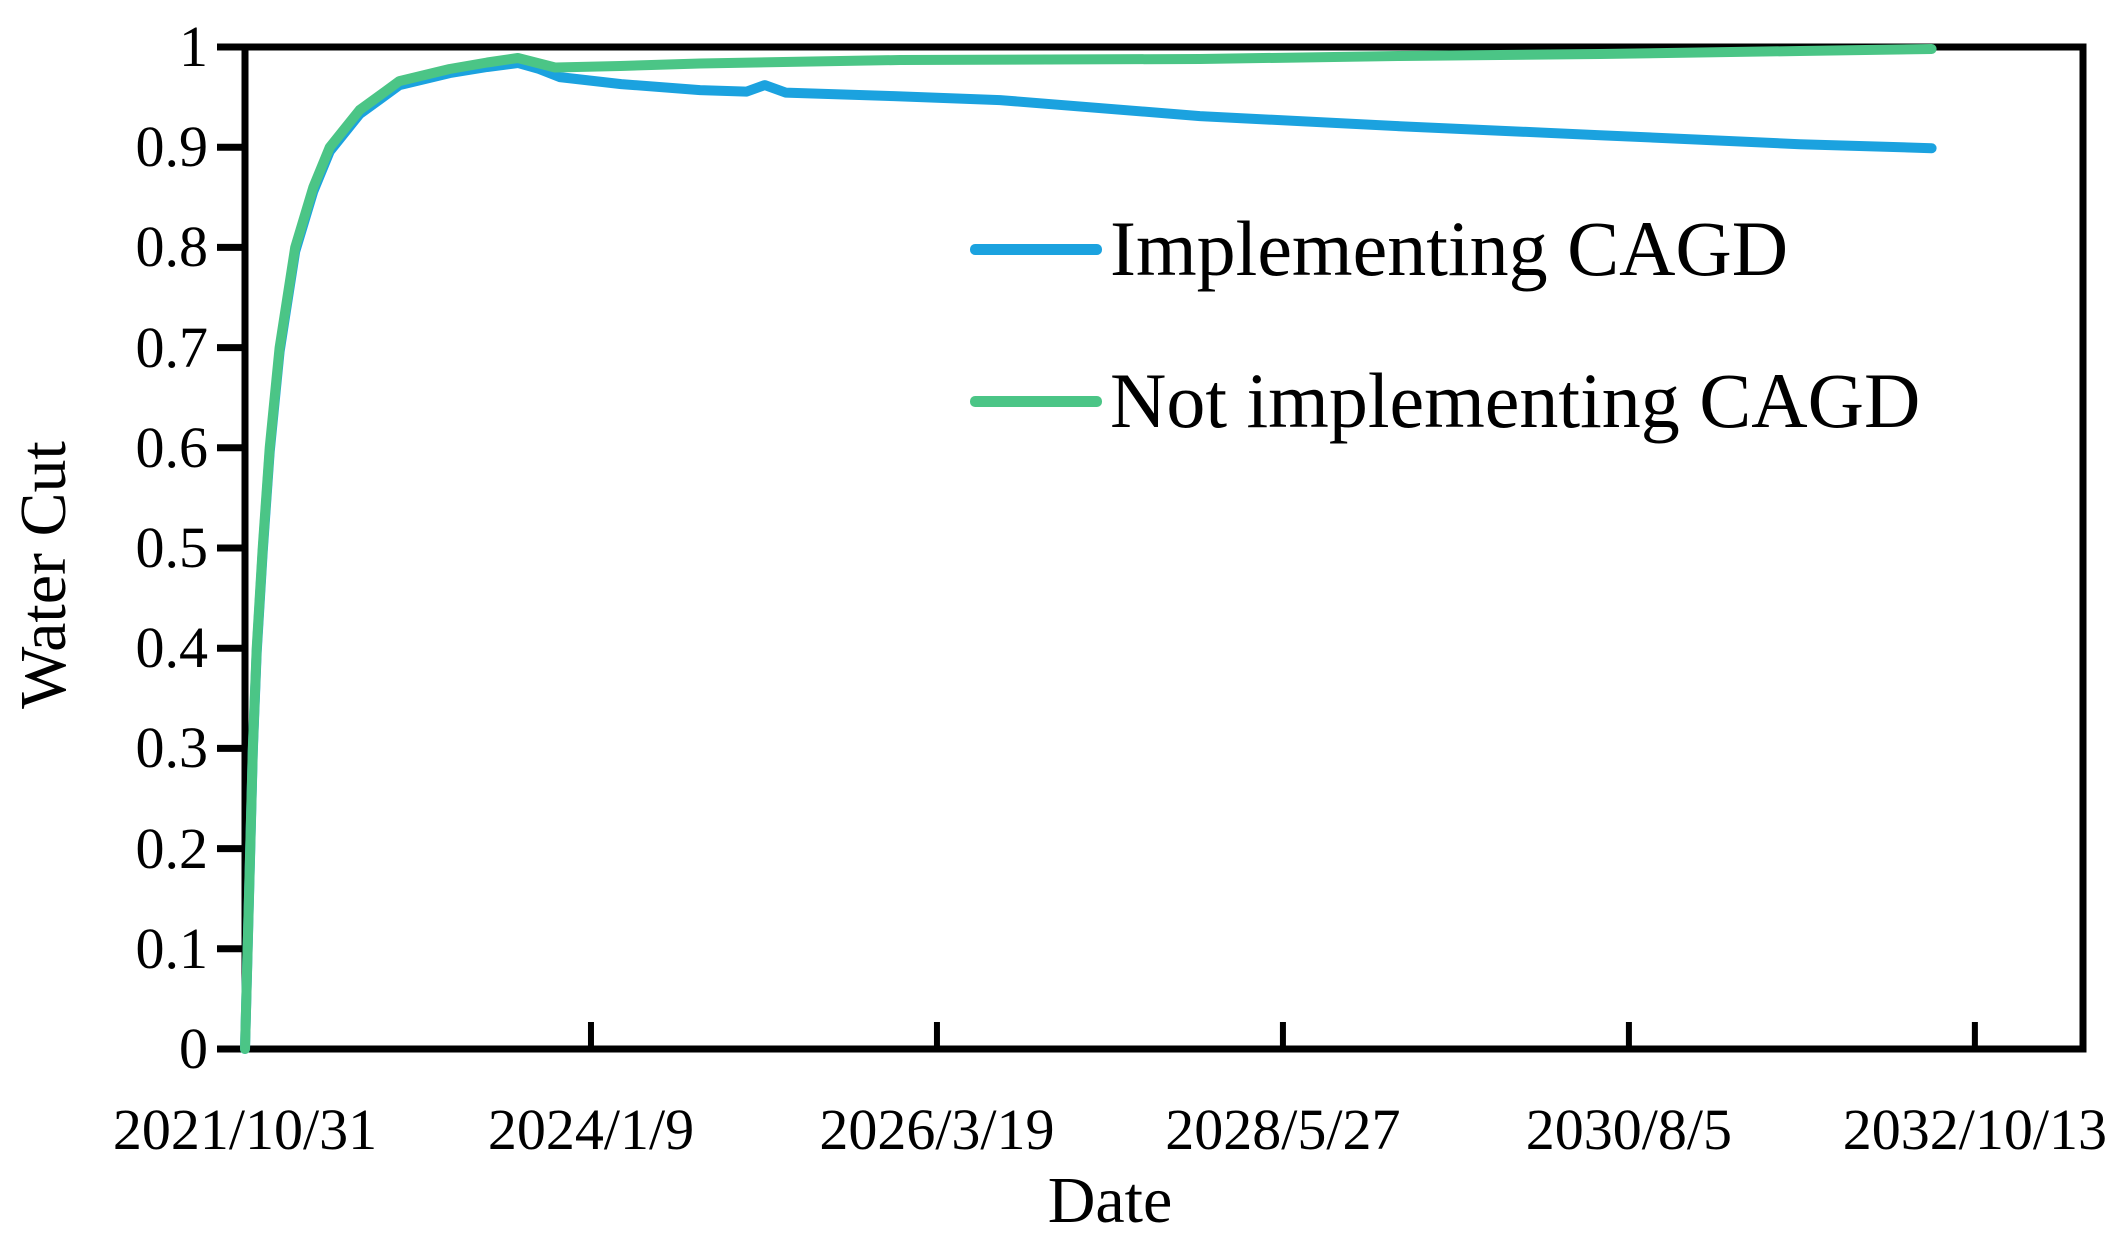 The image size is (2115, 1251). I want to click on y-axis-tick-label: 1, so click(193, 47).